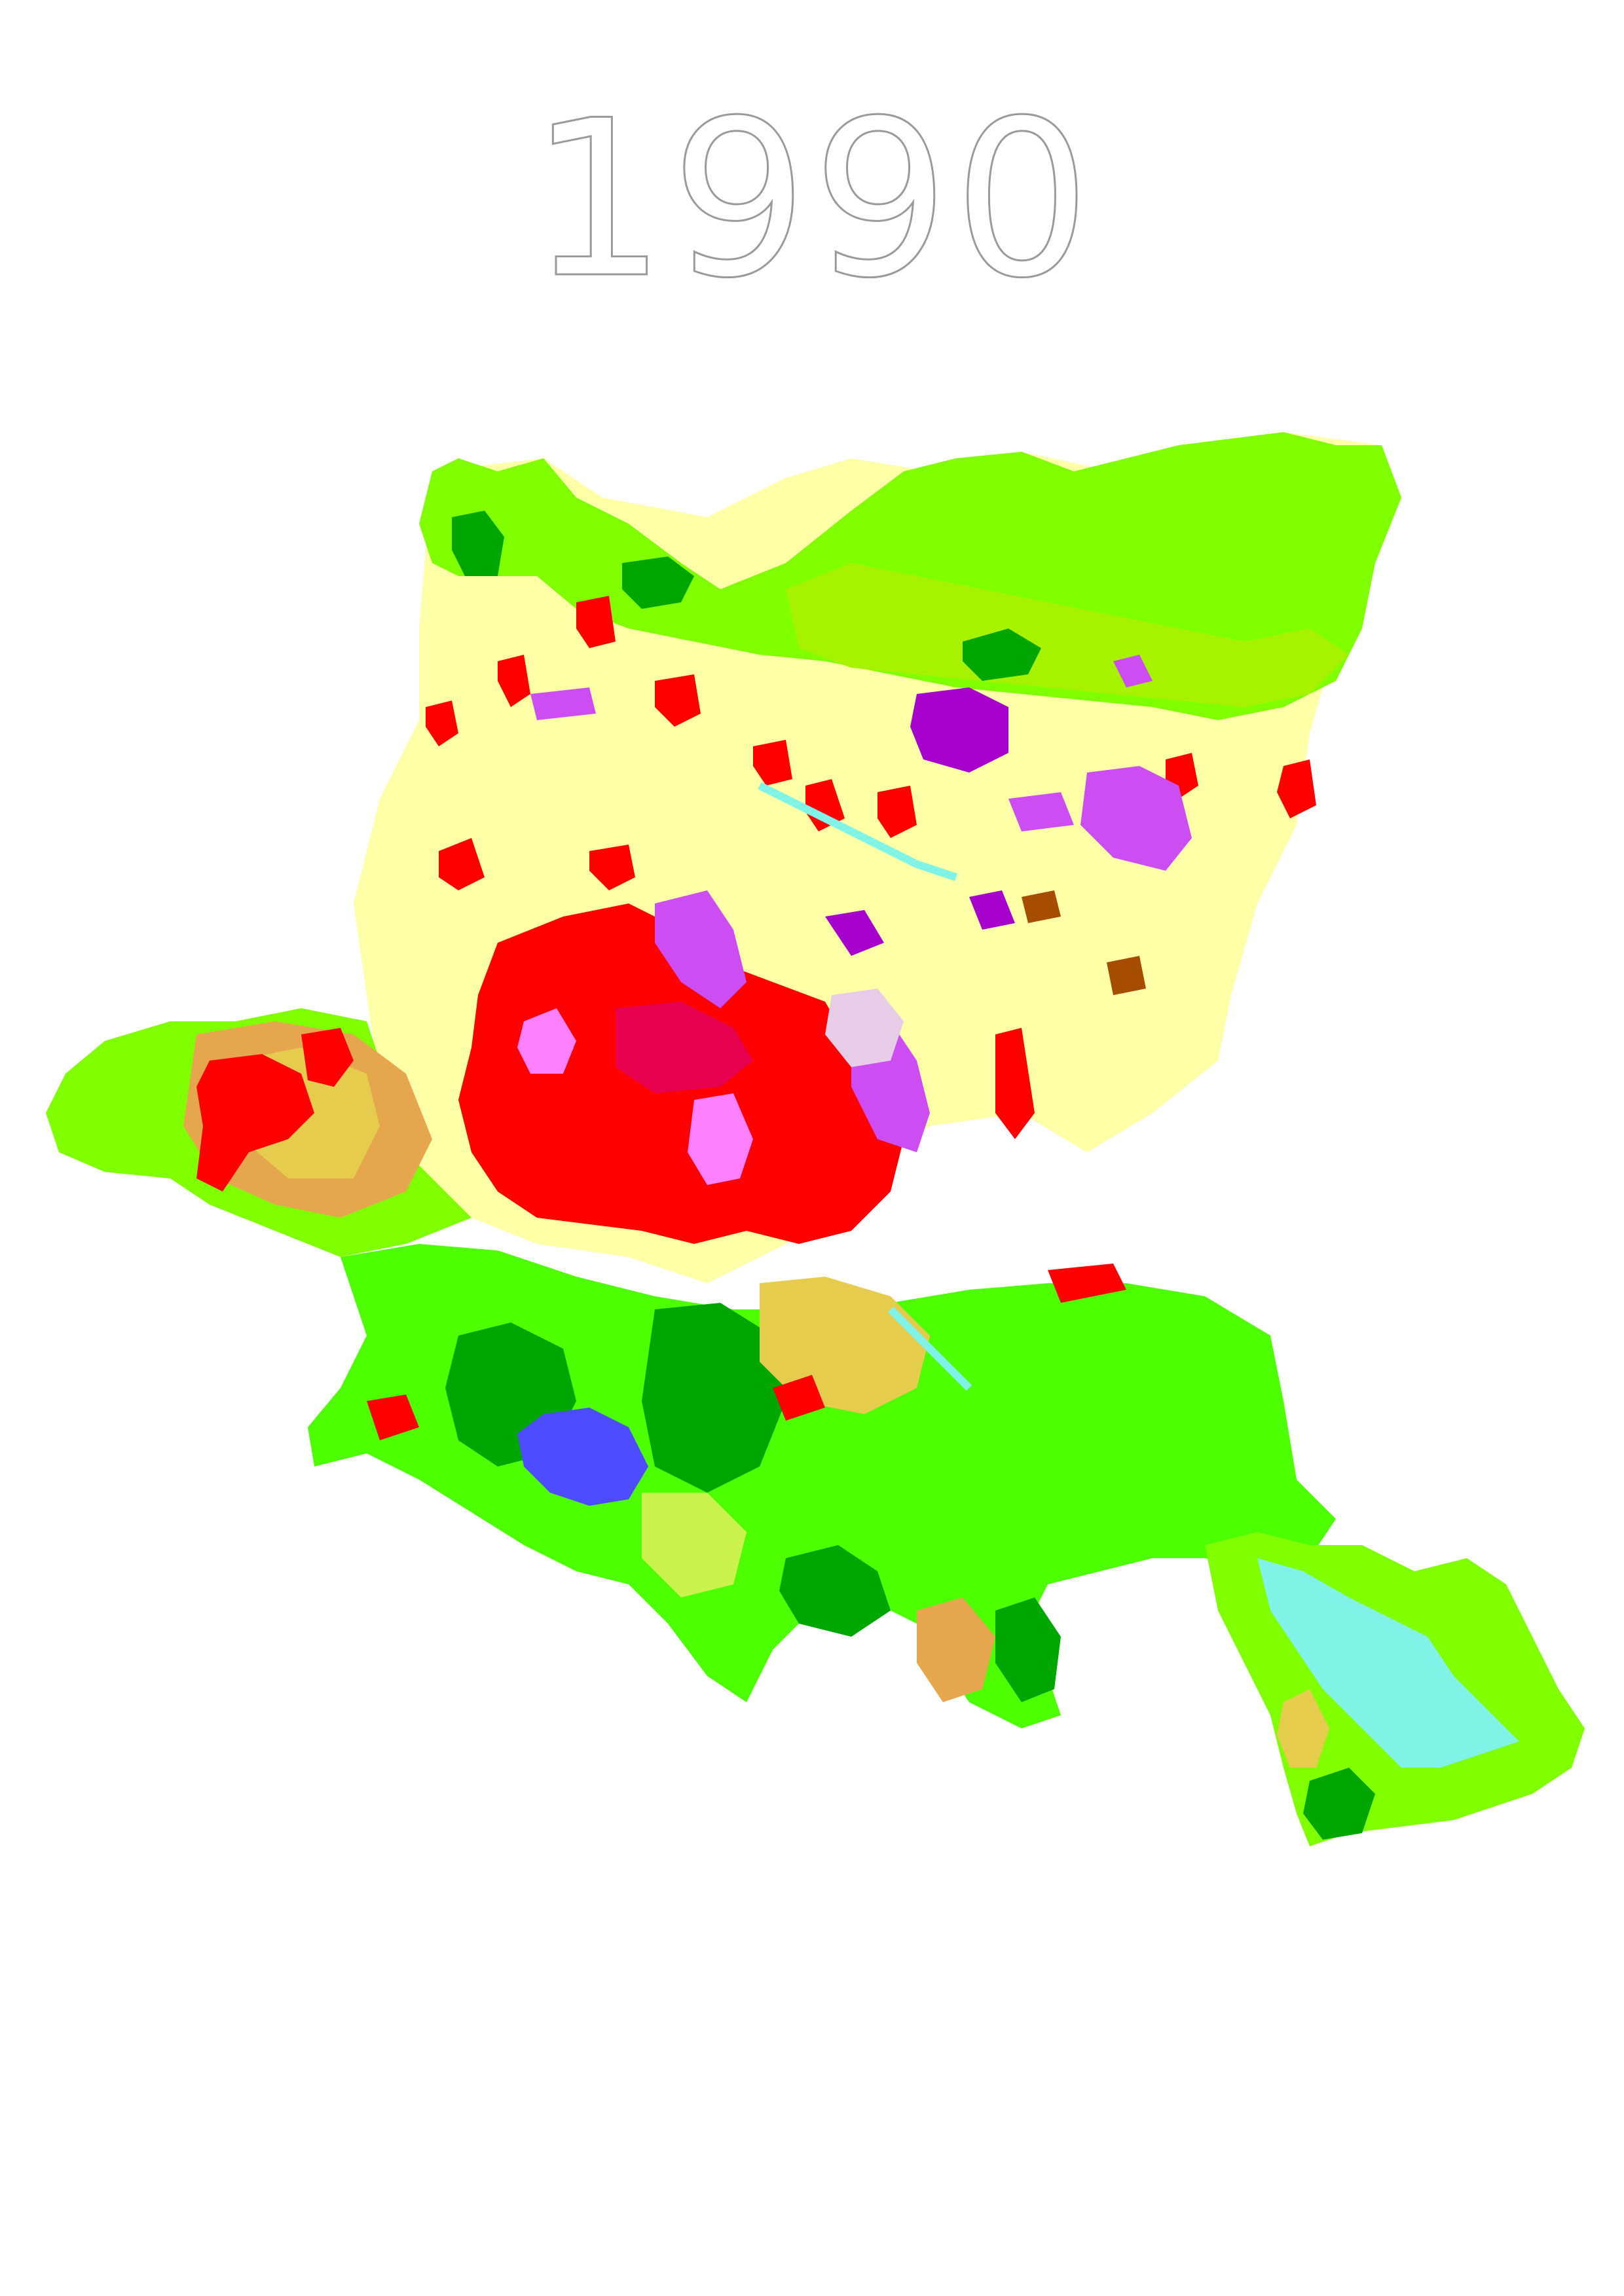  Describe the element at coordinates (255, 1123) in the screenshot. I see `region-west-urban` at that location.